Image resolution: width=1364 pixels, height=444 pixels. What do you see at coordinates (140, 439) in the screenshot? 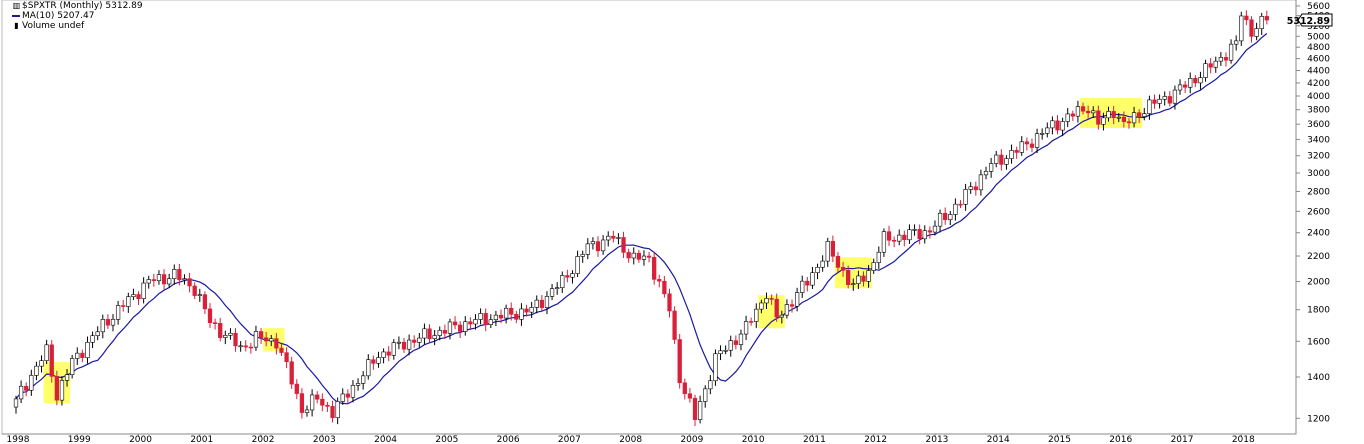
I see `x-tick-label: 2000` at bounding box center [140, 439].